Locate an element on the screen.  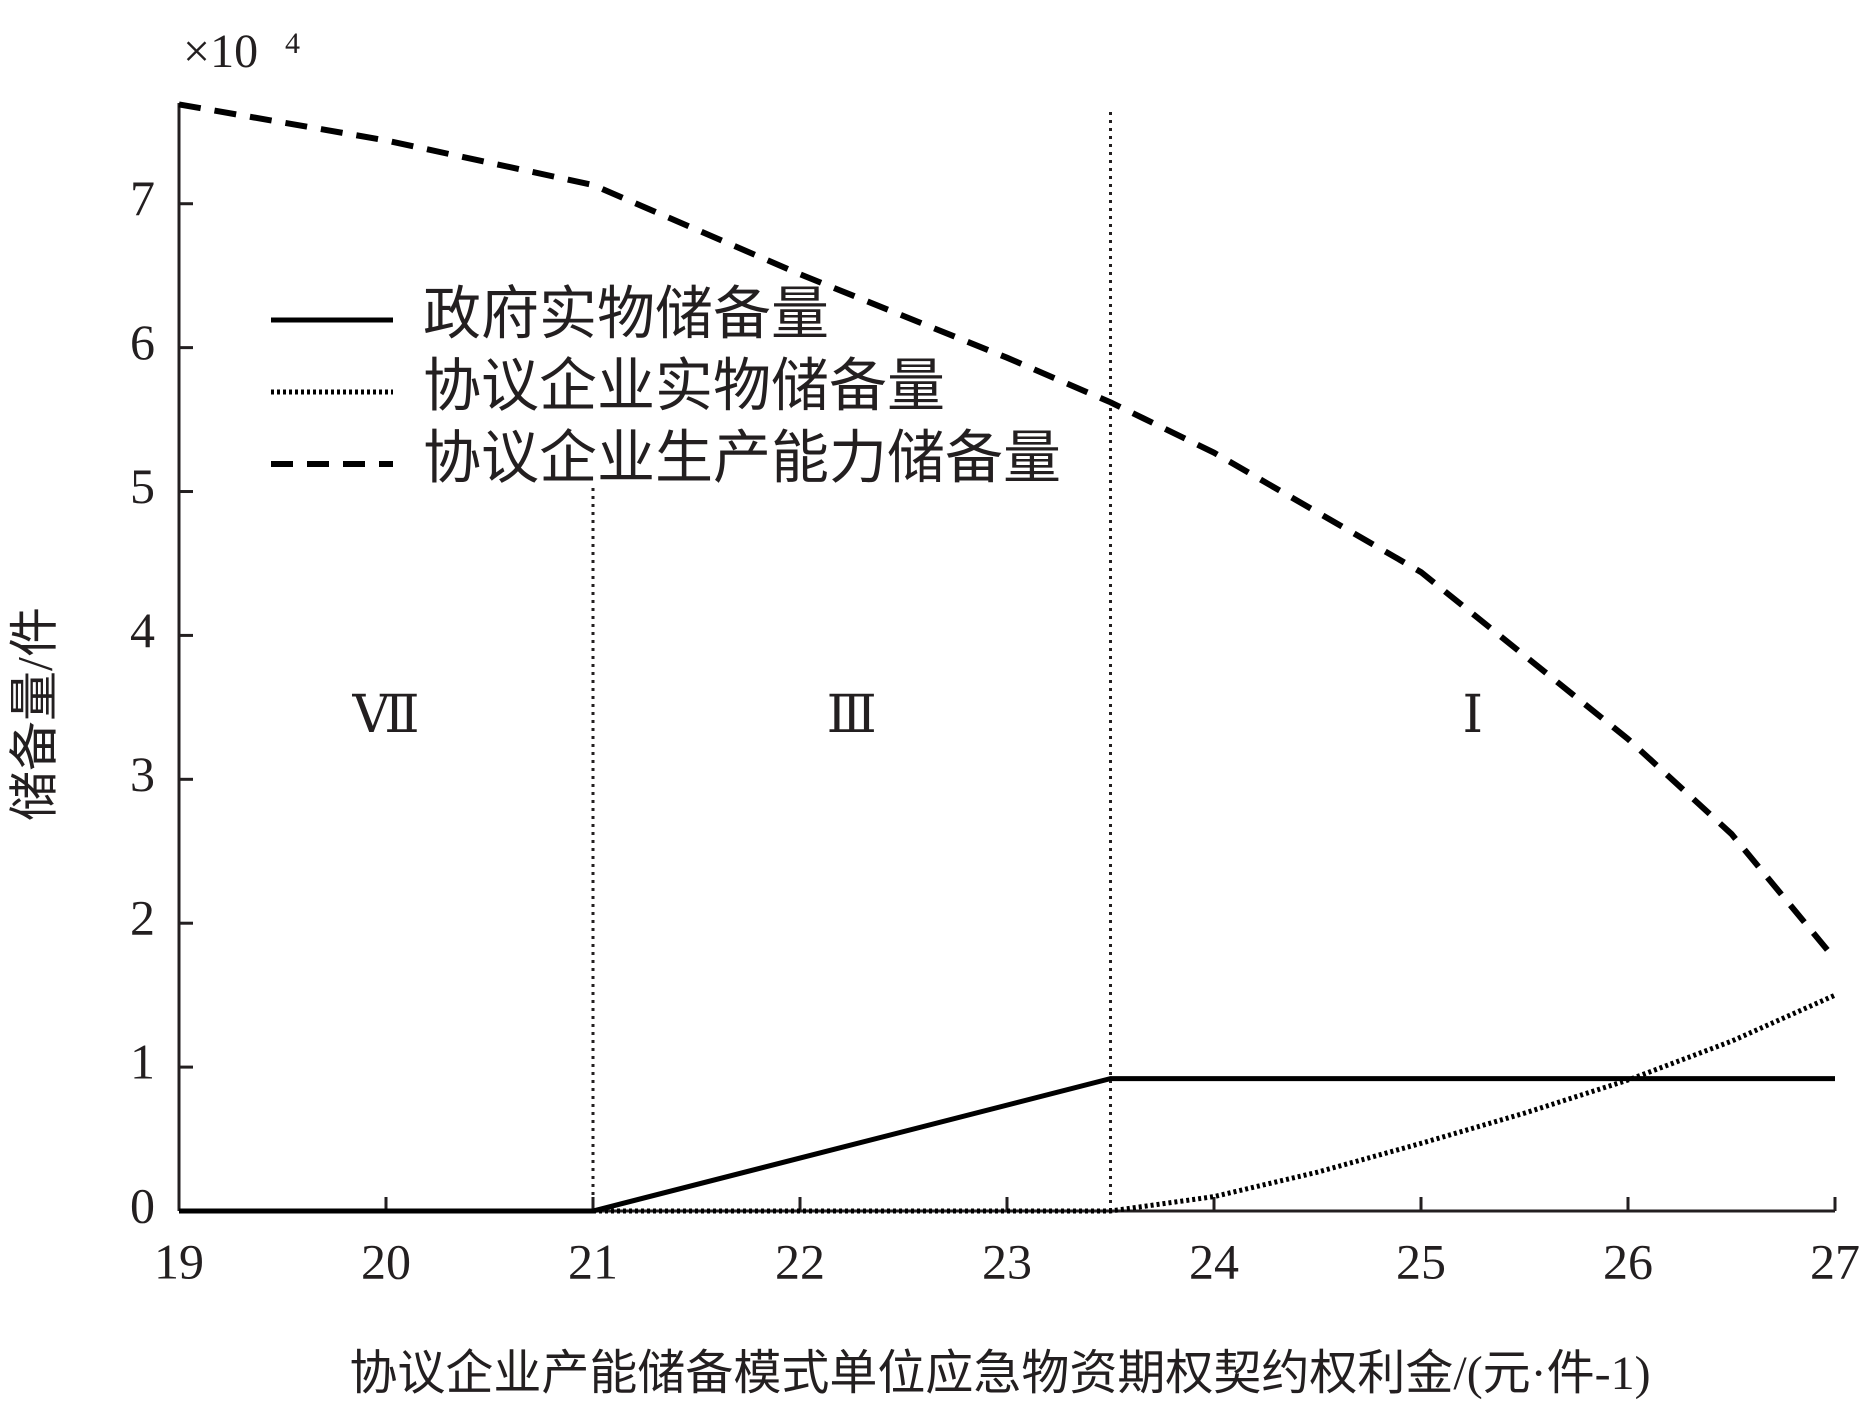
y-multiplier: ×10 is located at coordinates (220, 51).